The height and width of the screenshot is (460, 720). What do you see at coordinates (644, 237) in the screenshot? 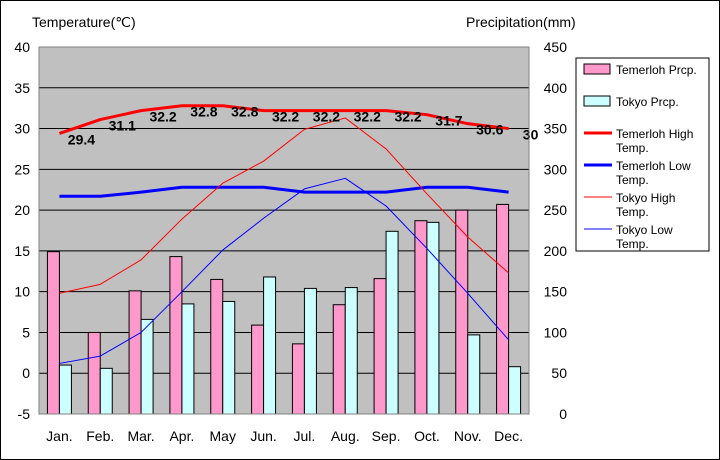
I see `legend-label: Tokyo Low Temp.` at bounding box center [644, 237].